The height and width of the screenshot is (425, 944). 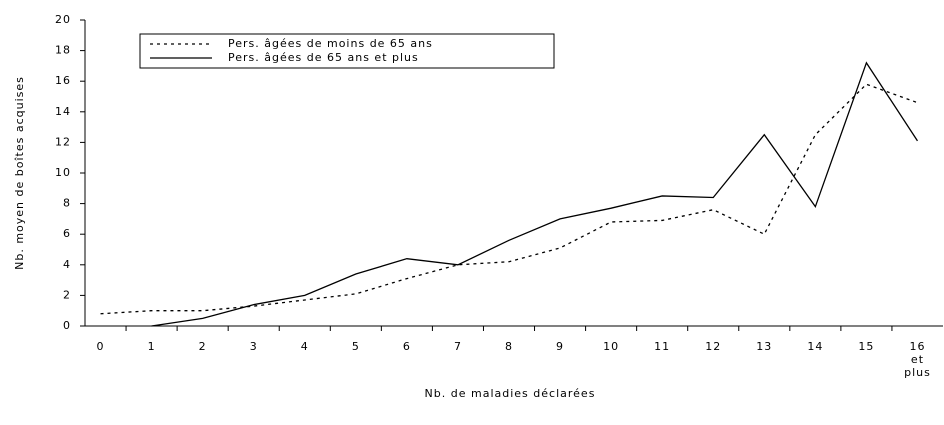 What do you see at coordinates (406, 346) in the screenshot?
I see `x-tick-label: 6` at bounding box center [406, 346].